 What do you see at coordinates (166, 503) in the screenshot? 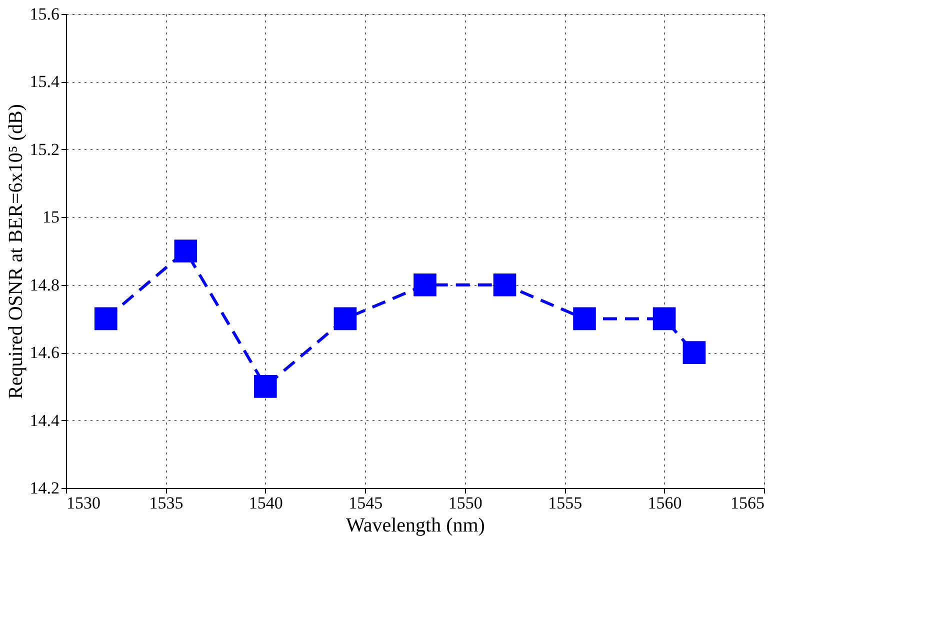
I see `x-tick-label: 1535` at bounding box center [166, 503].